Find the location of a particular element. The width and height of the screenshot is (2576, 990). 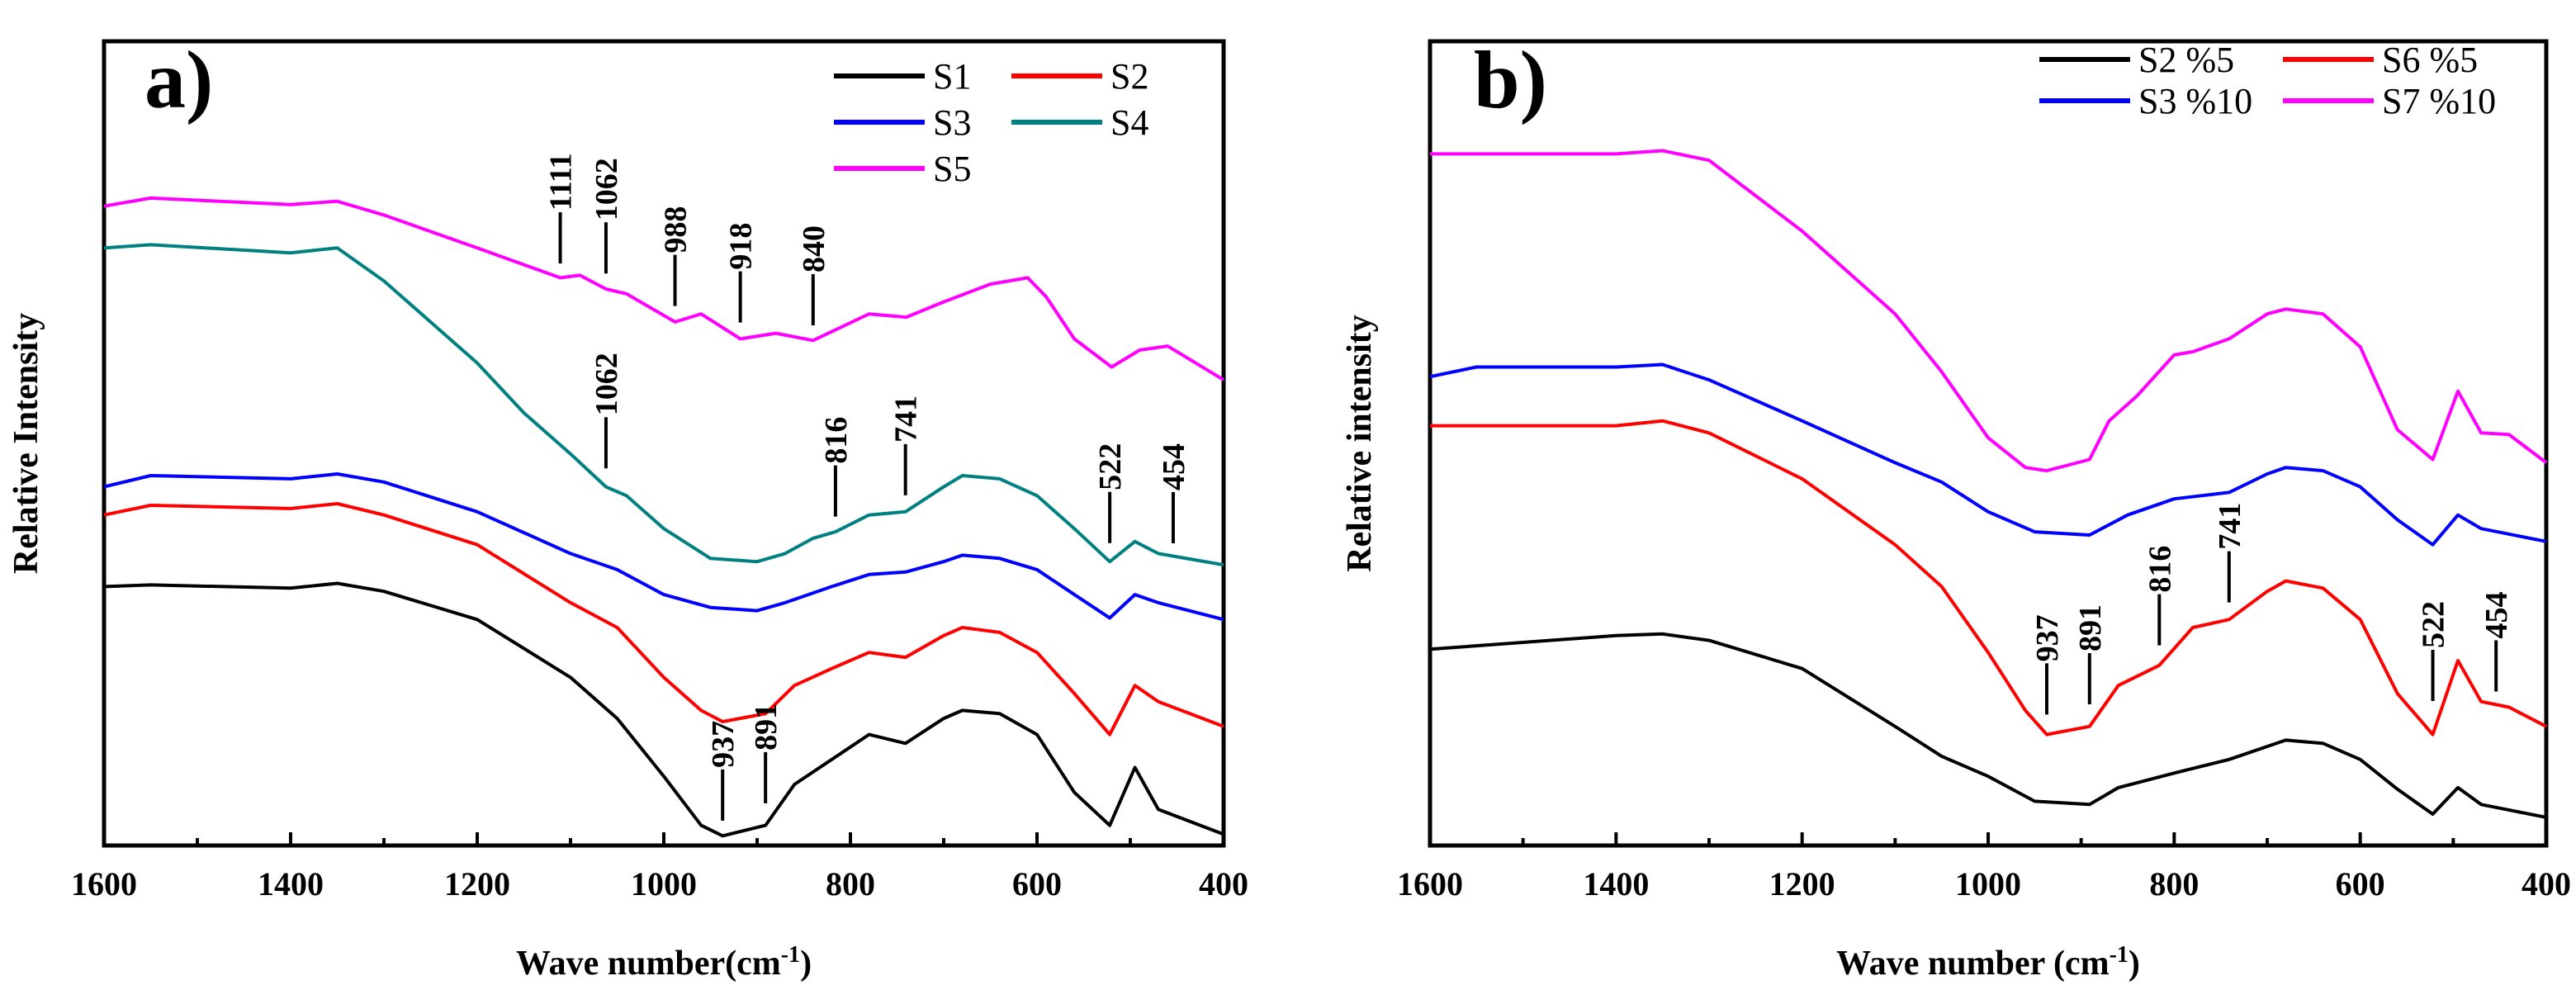

series-line-s1 is located at coordinates (663, 709).